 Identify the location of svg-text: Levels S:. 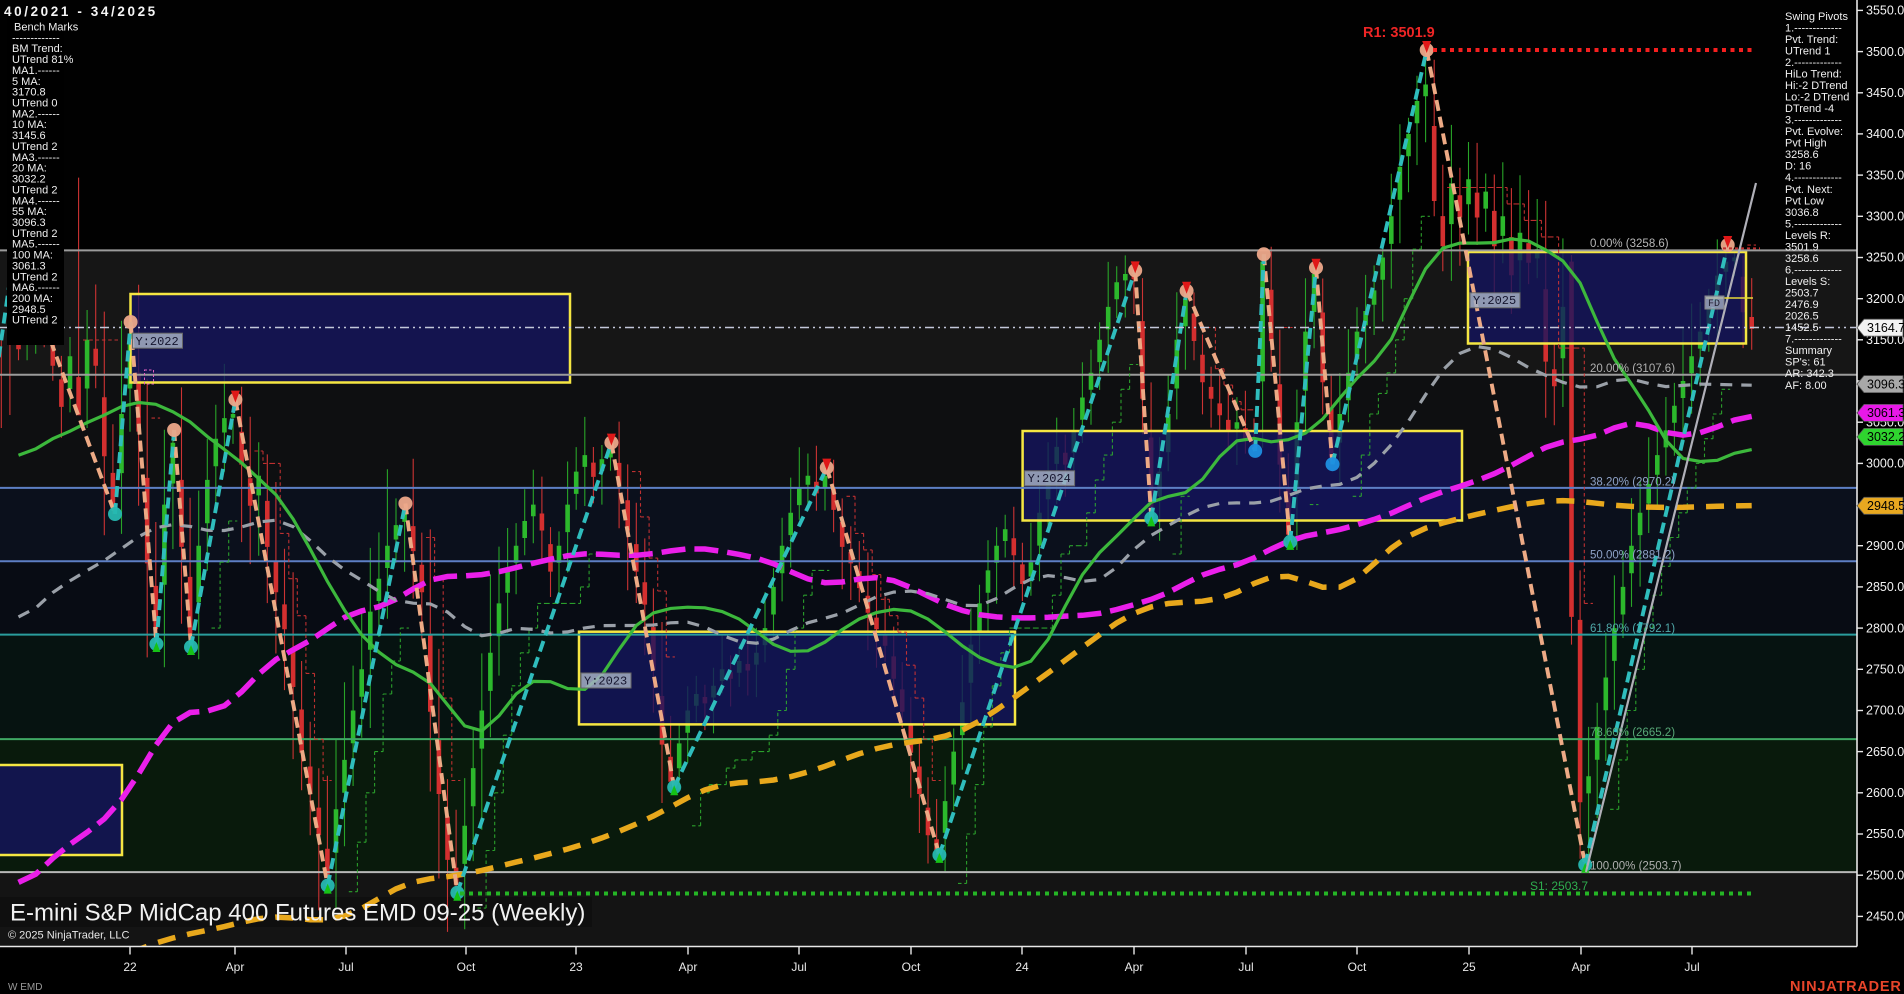
(1807, 282).